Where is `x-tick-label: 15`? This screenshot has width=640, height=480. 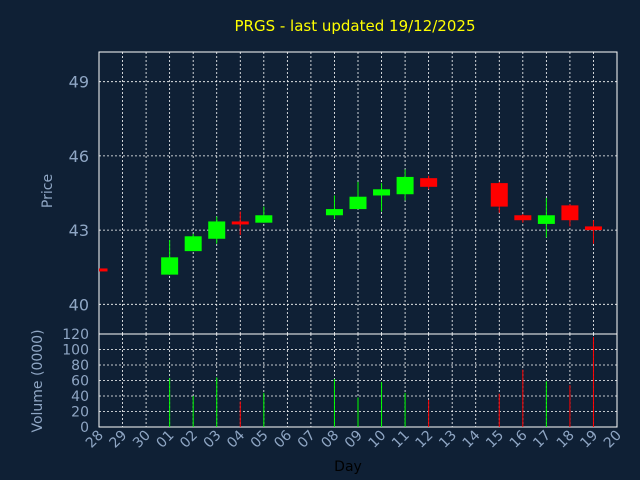 x-tick-label: 15 is located at coordinates (495, 440).